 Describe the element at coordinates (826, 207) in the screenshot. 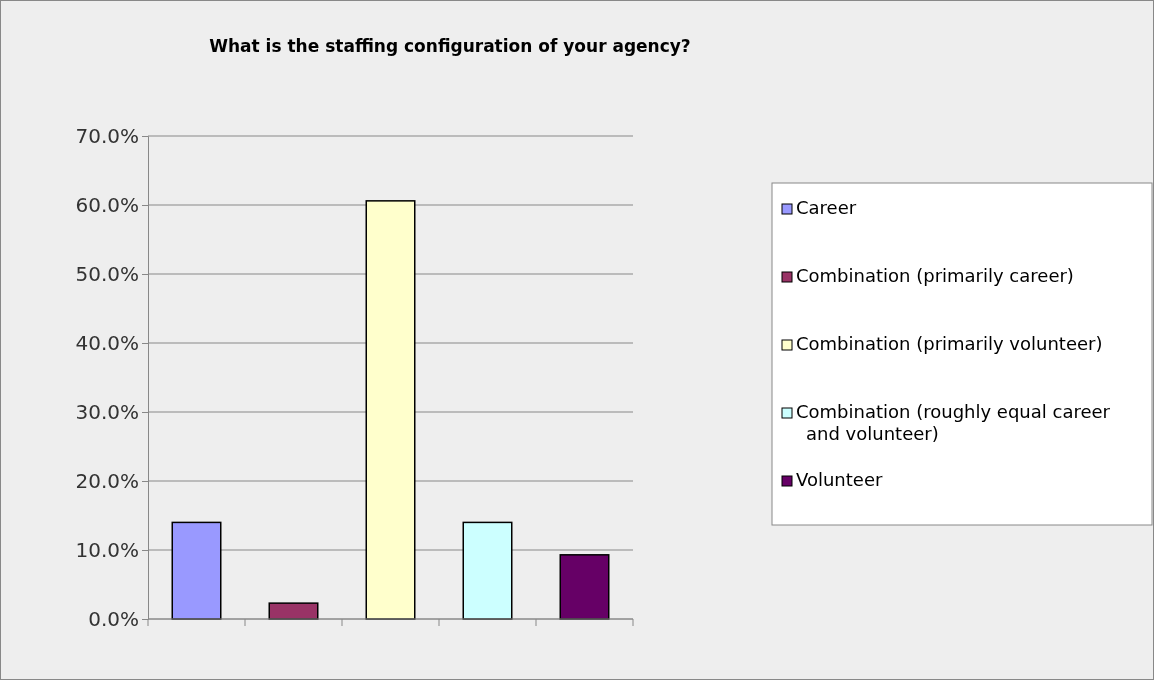

I see `legend-label: Career` at that location.